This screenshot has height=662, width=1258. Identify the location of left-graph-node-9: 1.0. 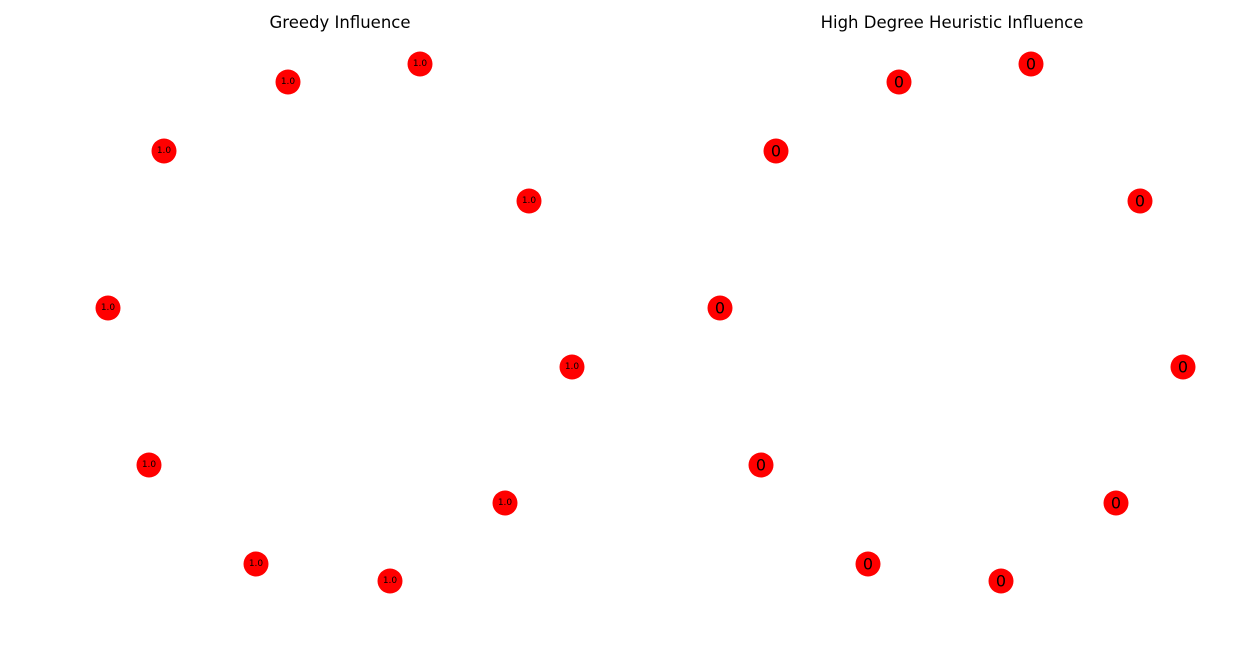
(256, 564).